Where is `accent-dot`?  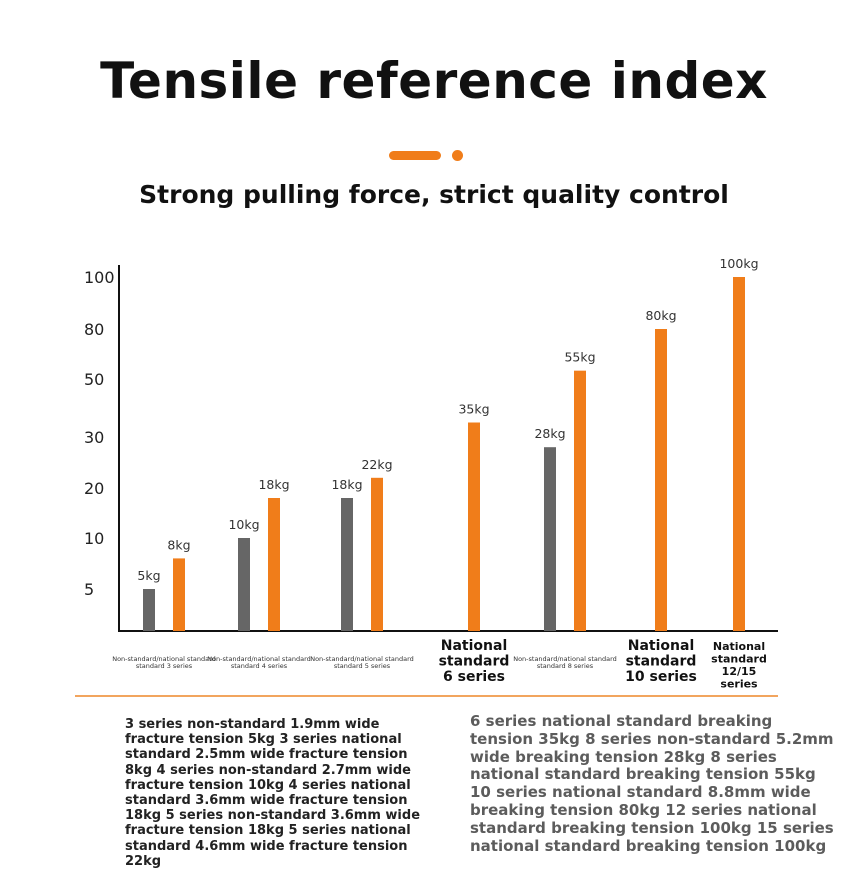
accent-dot is located at coordinates (457, 155).